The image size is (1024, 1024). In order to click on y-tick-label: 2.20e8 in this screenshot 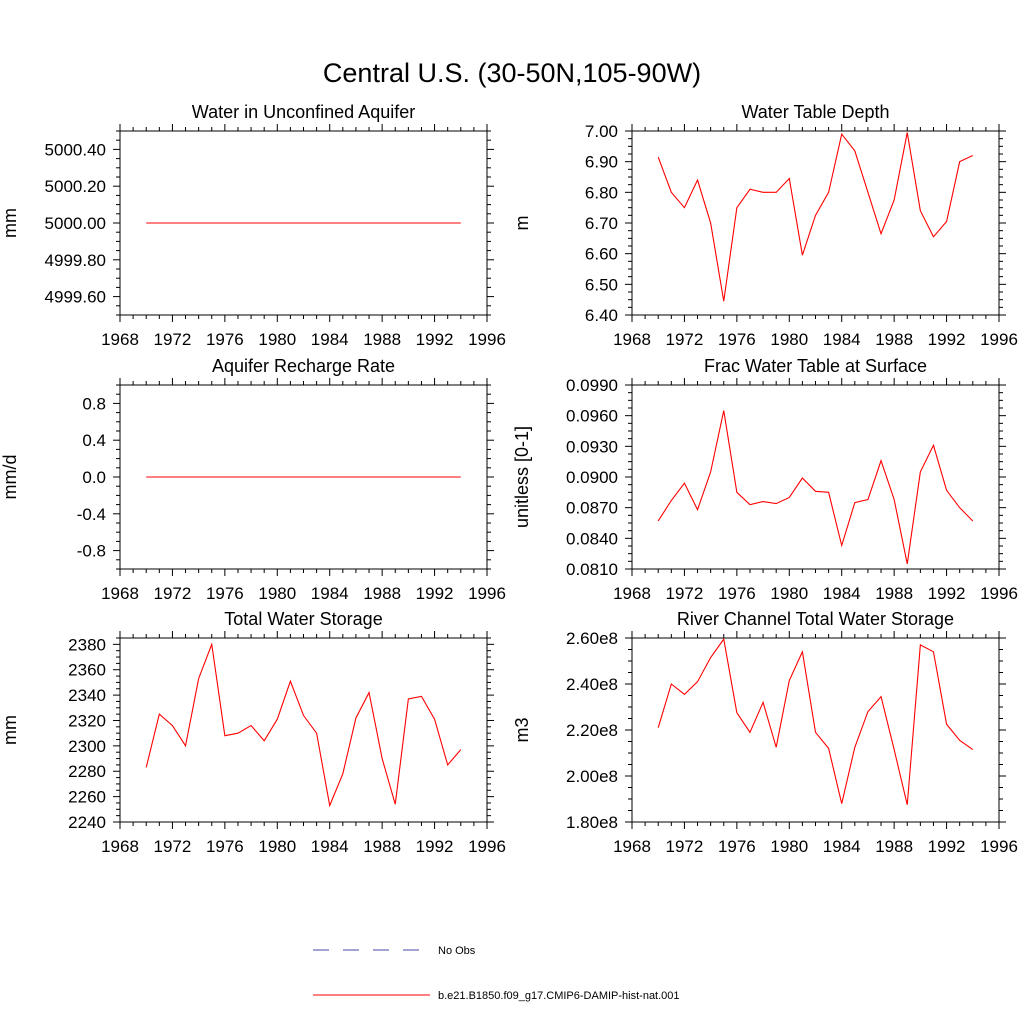, I will do `click(592, 730)`.